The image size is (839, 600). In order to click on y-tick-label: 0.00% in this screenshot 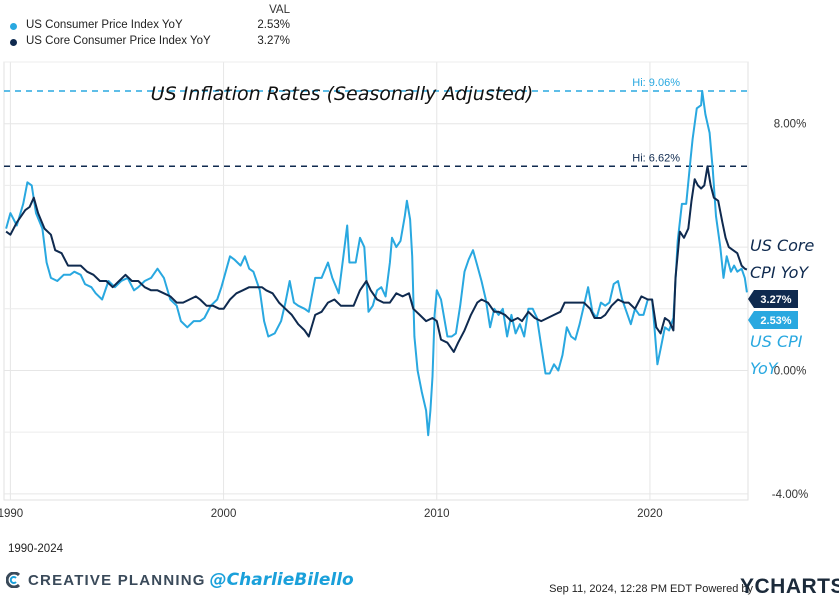, I will do `click(790, 371)`.